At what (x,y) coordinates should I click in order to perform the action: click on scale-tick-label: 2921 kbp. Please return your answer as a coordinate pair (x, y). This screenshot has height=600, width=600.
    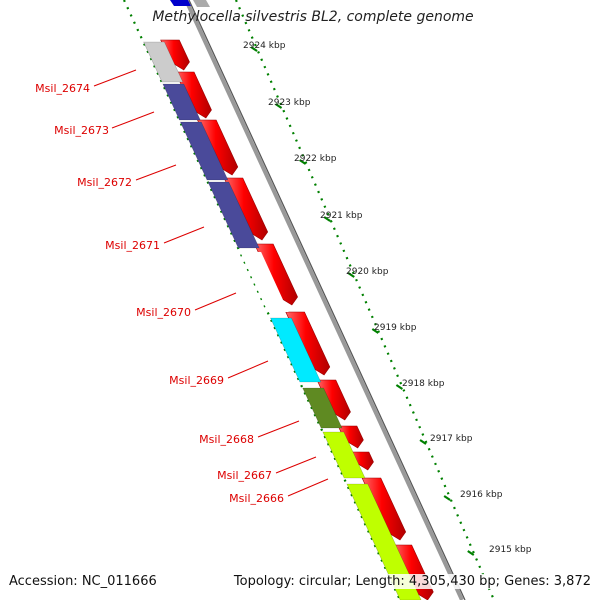
    Looking at the image, I should click on (341, 216).